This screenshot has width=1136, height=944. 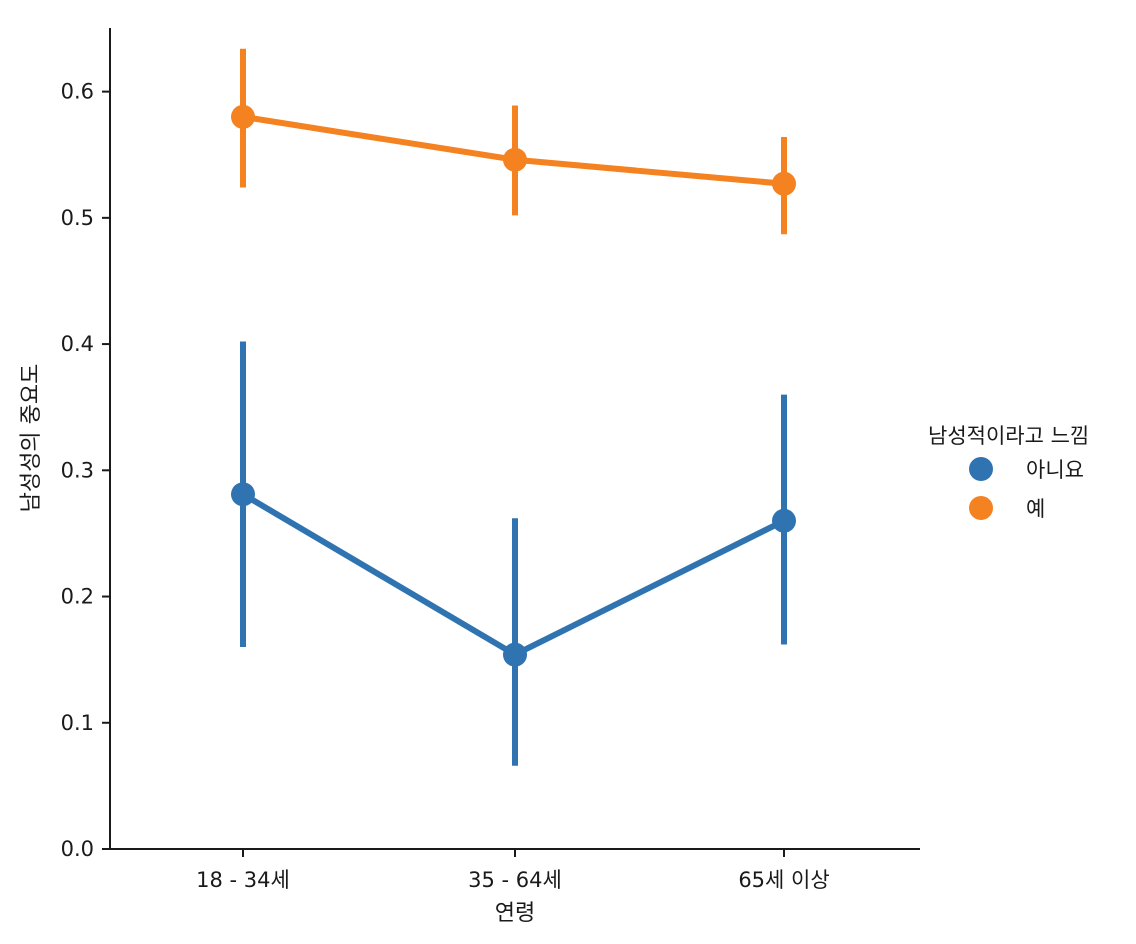 I want to click on legend-title: 남성적이라고 느낌, so click(x=1008, y=436).